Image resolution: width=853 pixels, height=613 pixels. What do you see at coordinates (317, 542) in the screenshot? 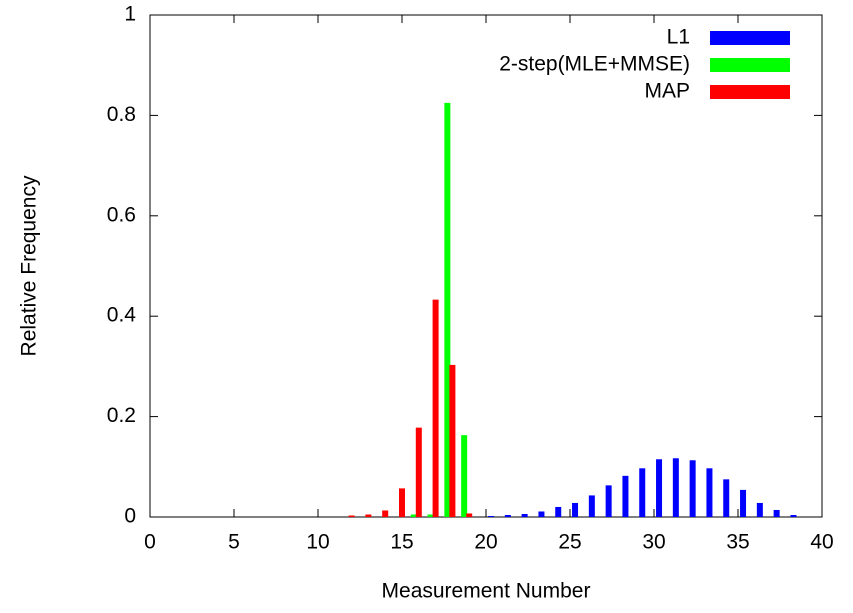
I see `x-tick-label: 10` at bounding box center [317, 542].